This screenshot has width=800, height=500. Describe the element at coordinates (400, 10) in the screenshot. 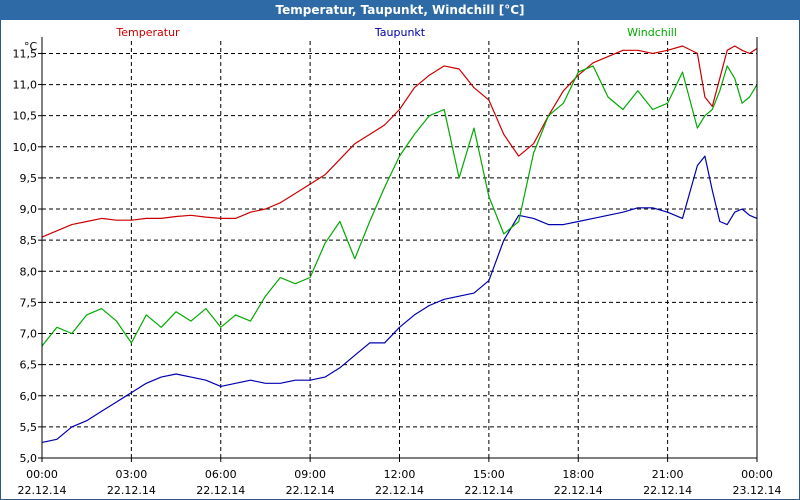

I see `chart-title: Temperatur, Taupunkt, Windchill [°C]` at that location.